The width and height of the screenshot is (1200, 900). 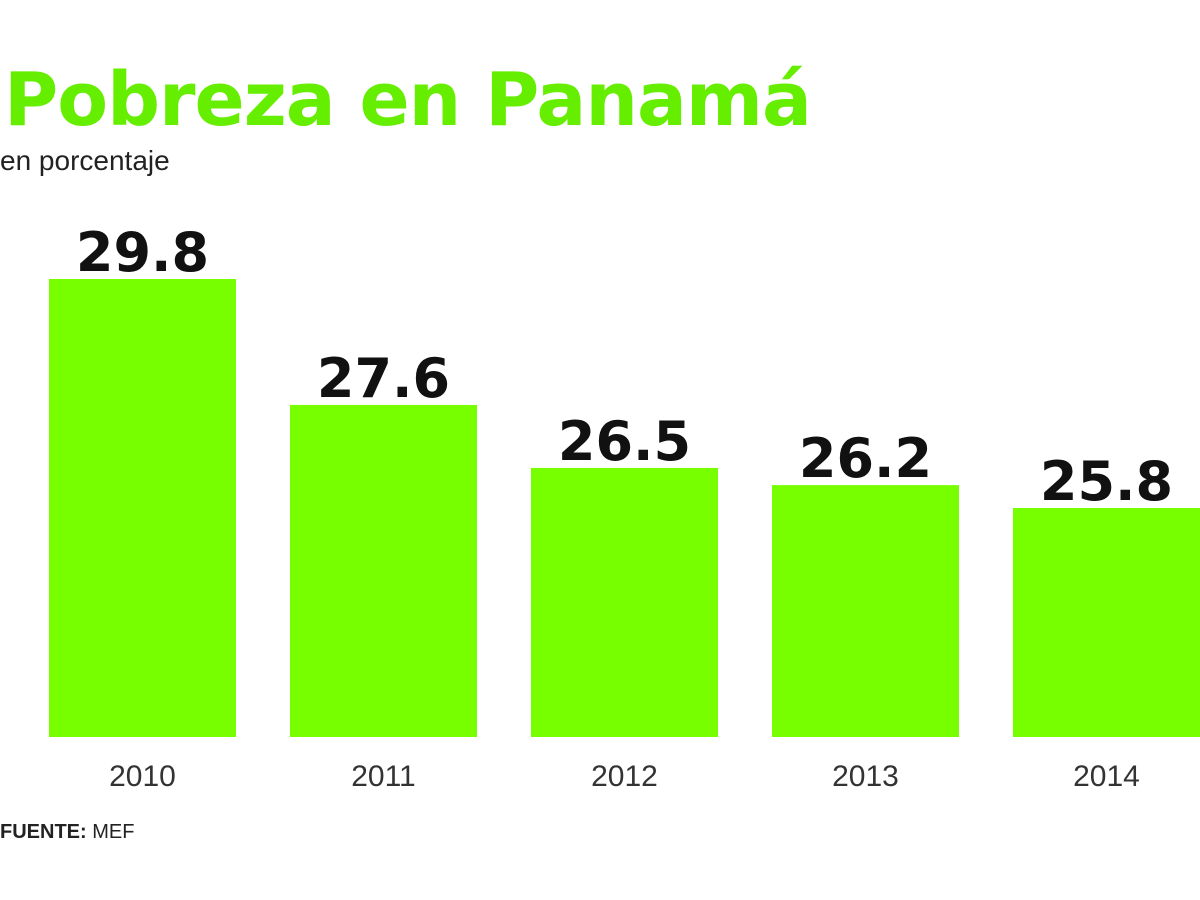 What do you see at coordinates (865, 458) in the screenshot?
I see `value-label-2013: 26.2` at bounding box center [865, 458].